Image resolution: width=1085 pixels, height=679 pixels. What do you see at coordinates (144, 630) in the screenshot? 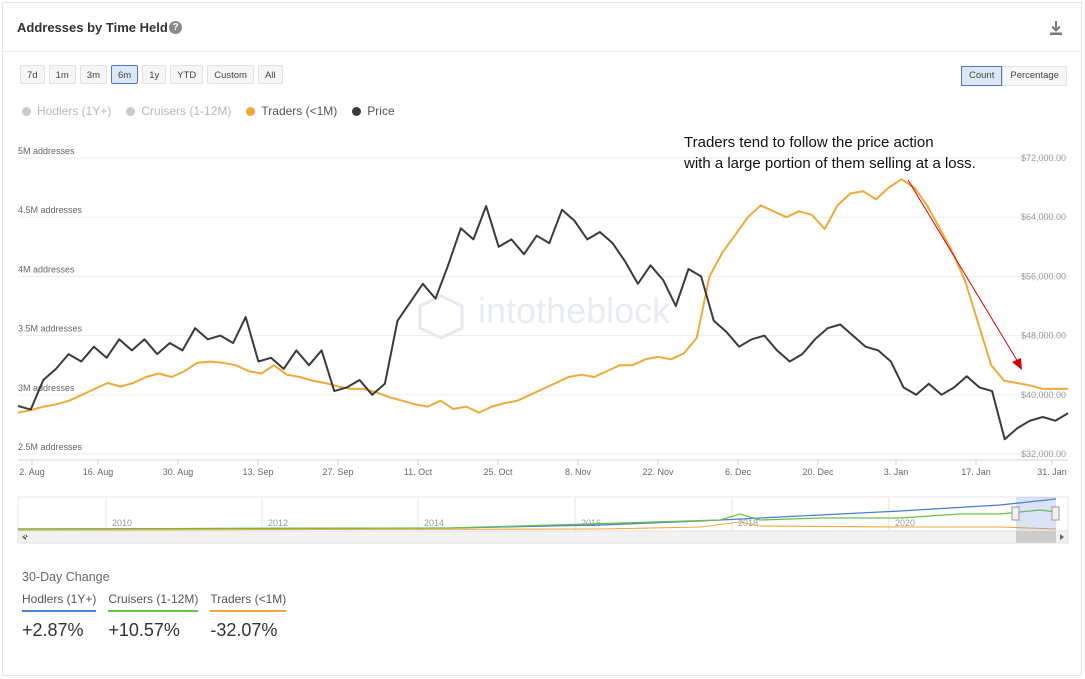
I see `stat-value: +10.57%` at bounding box center [144, 630].